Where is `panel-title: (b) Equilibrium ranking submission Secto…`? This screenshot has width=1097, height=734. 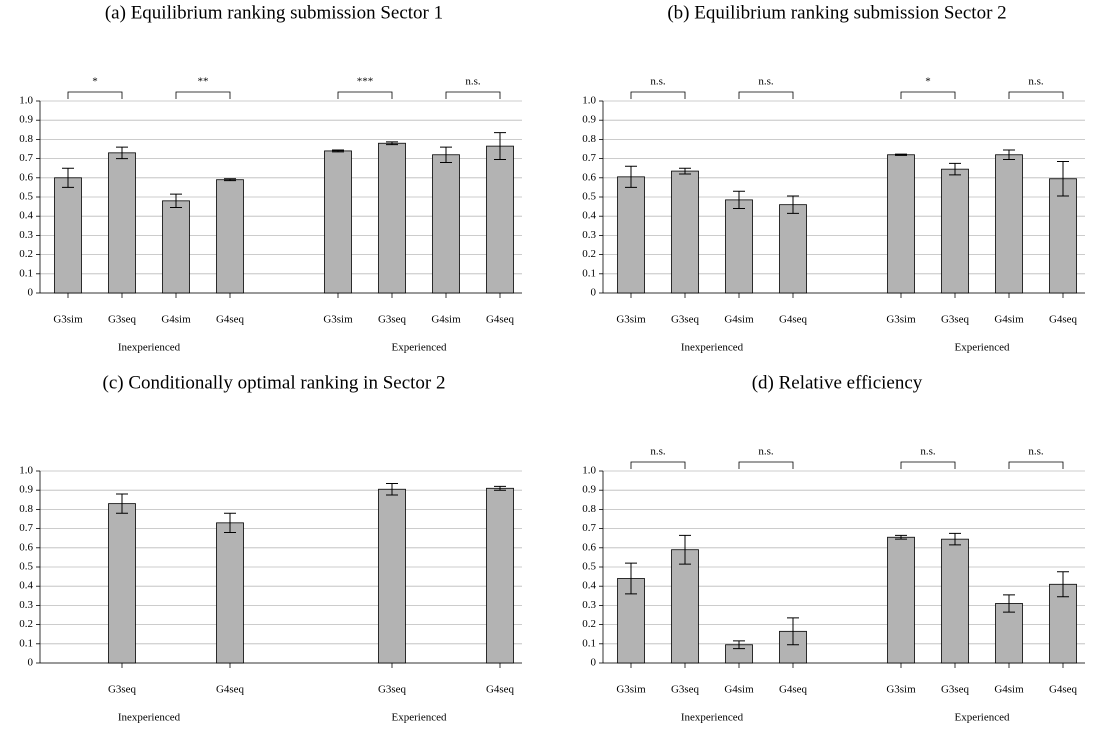 panel-title: (b) Equilibrium ranking submission Secto… is located at coordinates (836, 12).